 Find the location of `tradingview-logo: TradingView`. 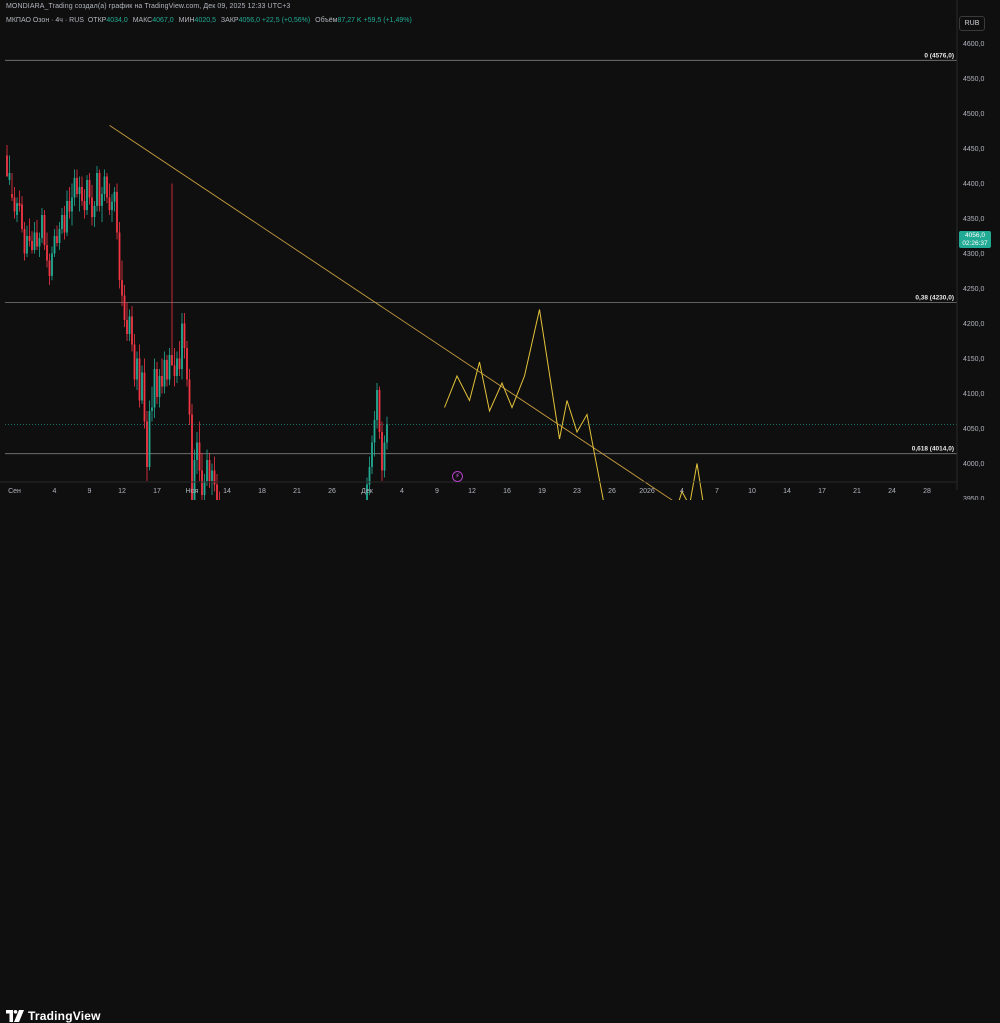

tradingview-logo: TradingView is located at coordinates (53, 1016).